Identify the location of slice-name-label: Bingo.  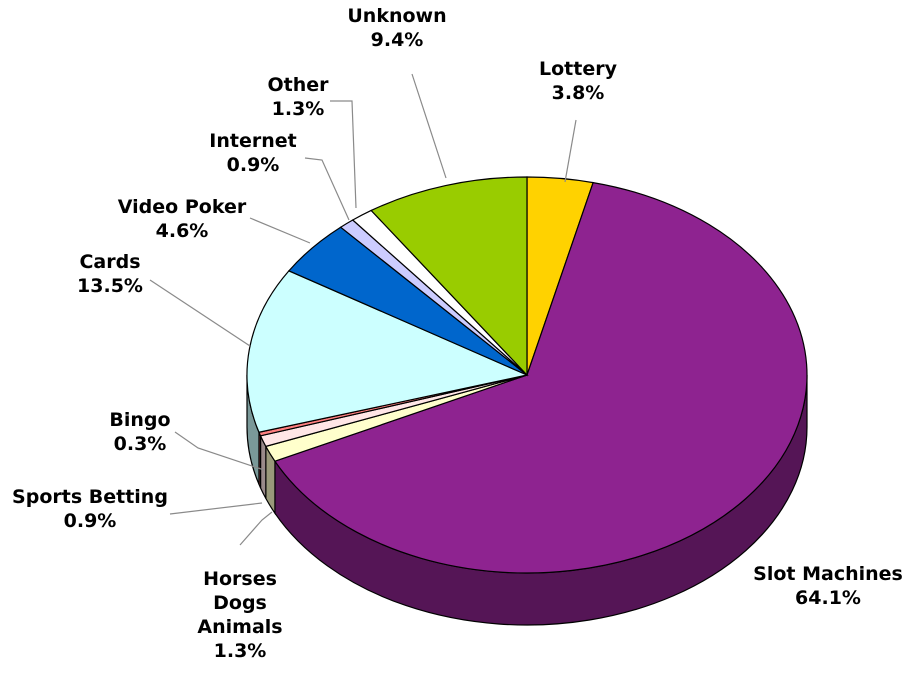
(139, 420).